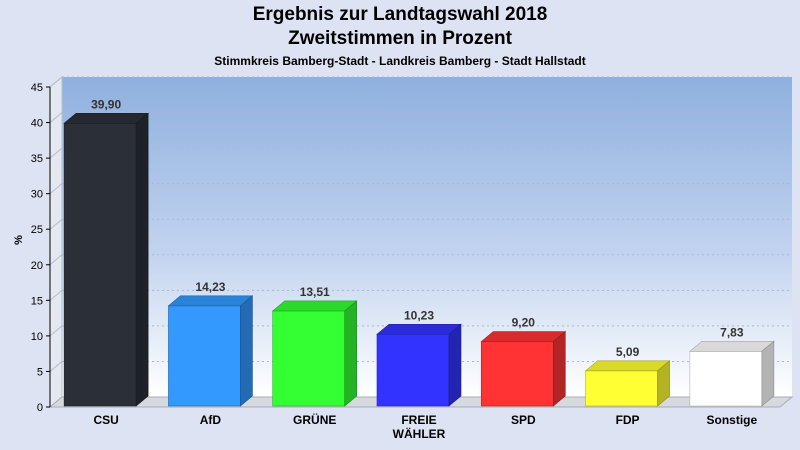 This screenshot has height=450, width=800. What do you see at coordinates (56, 242) in the screenshot?
I see `plot-side-wall` at bounding box center [56, 242].